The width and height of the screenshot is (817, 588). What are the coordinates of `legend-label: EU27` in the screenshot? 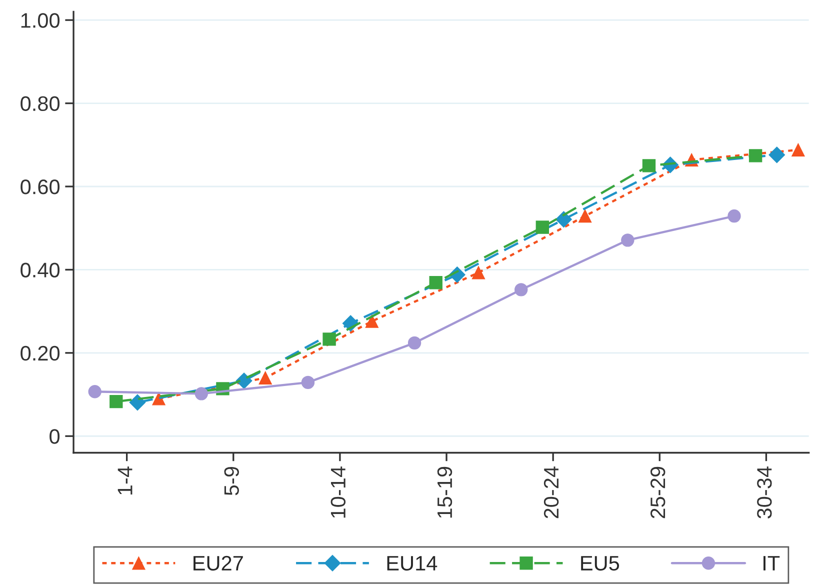 It's located at (218, 563).